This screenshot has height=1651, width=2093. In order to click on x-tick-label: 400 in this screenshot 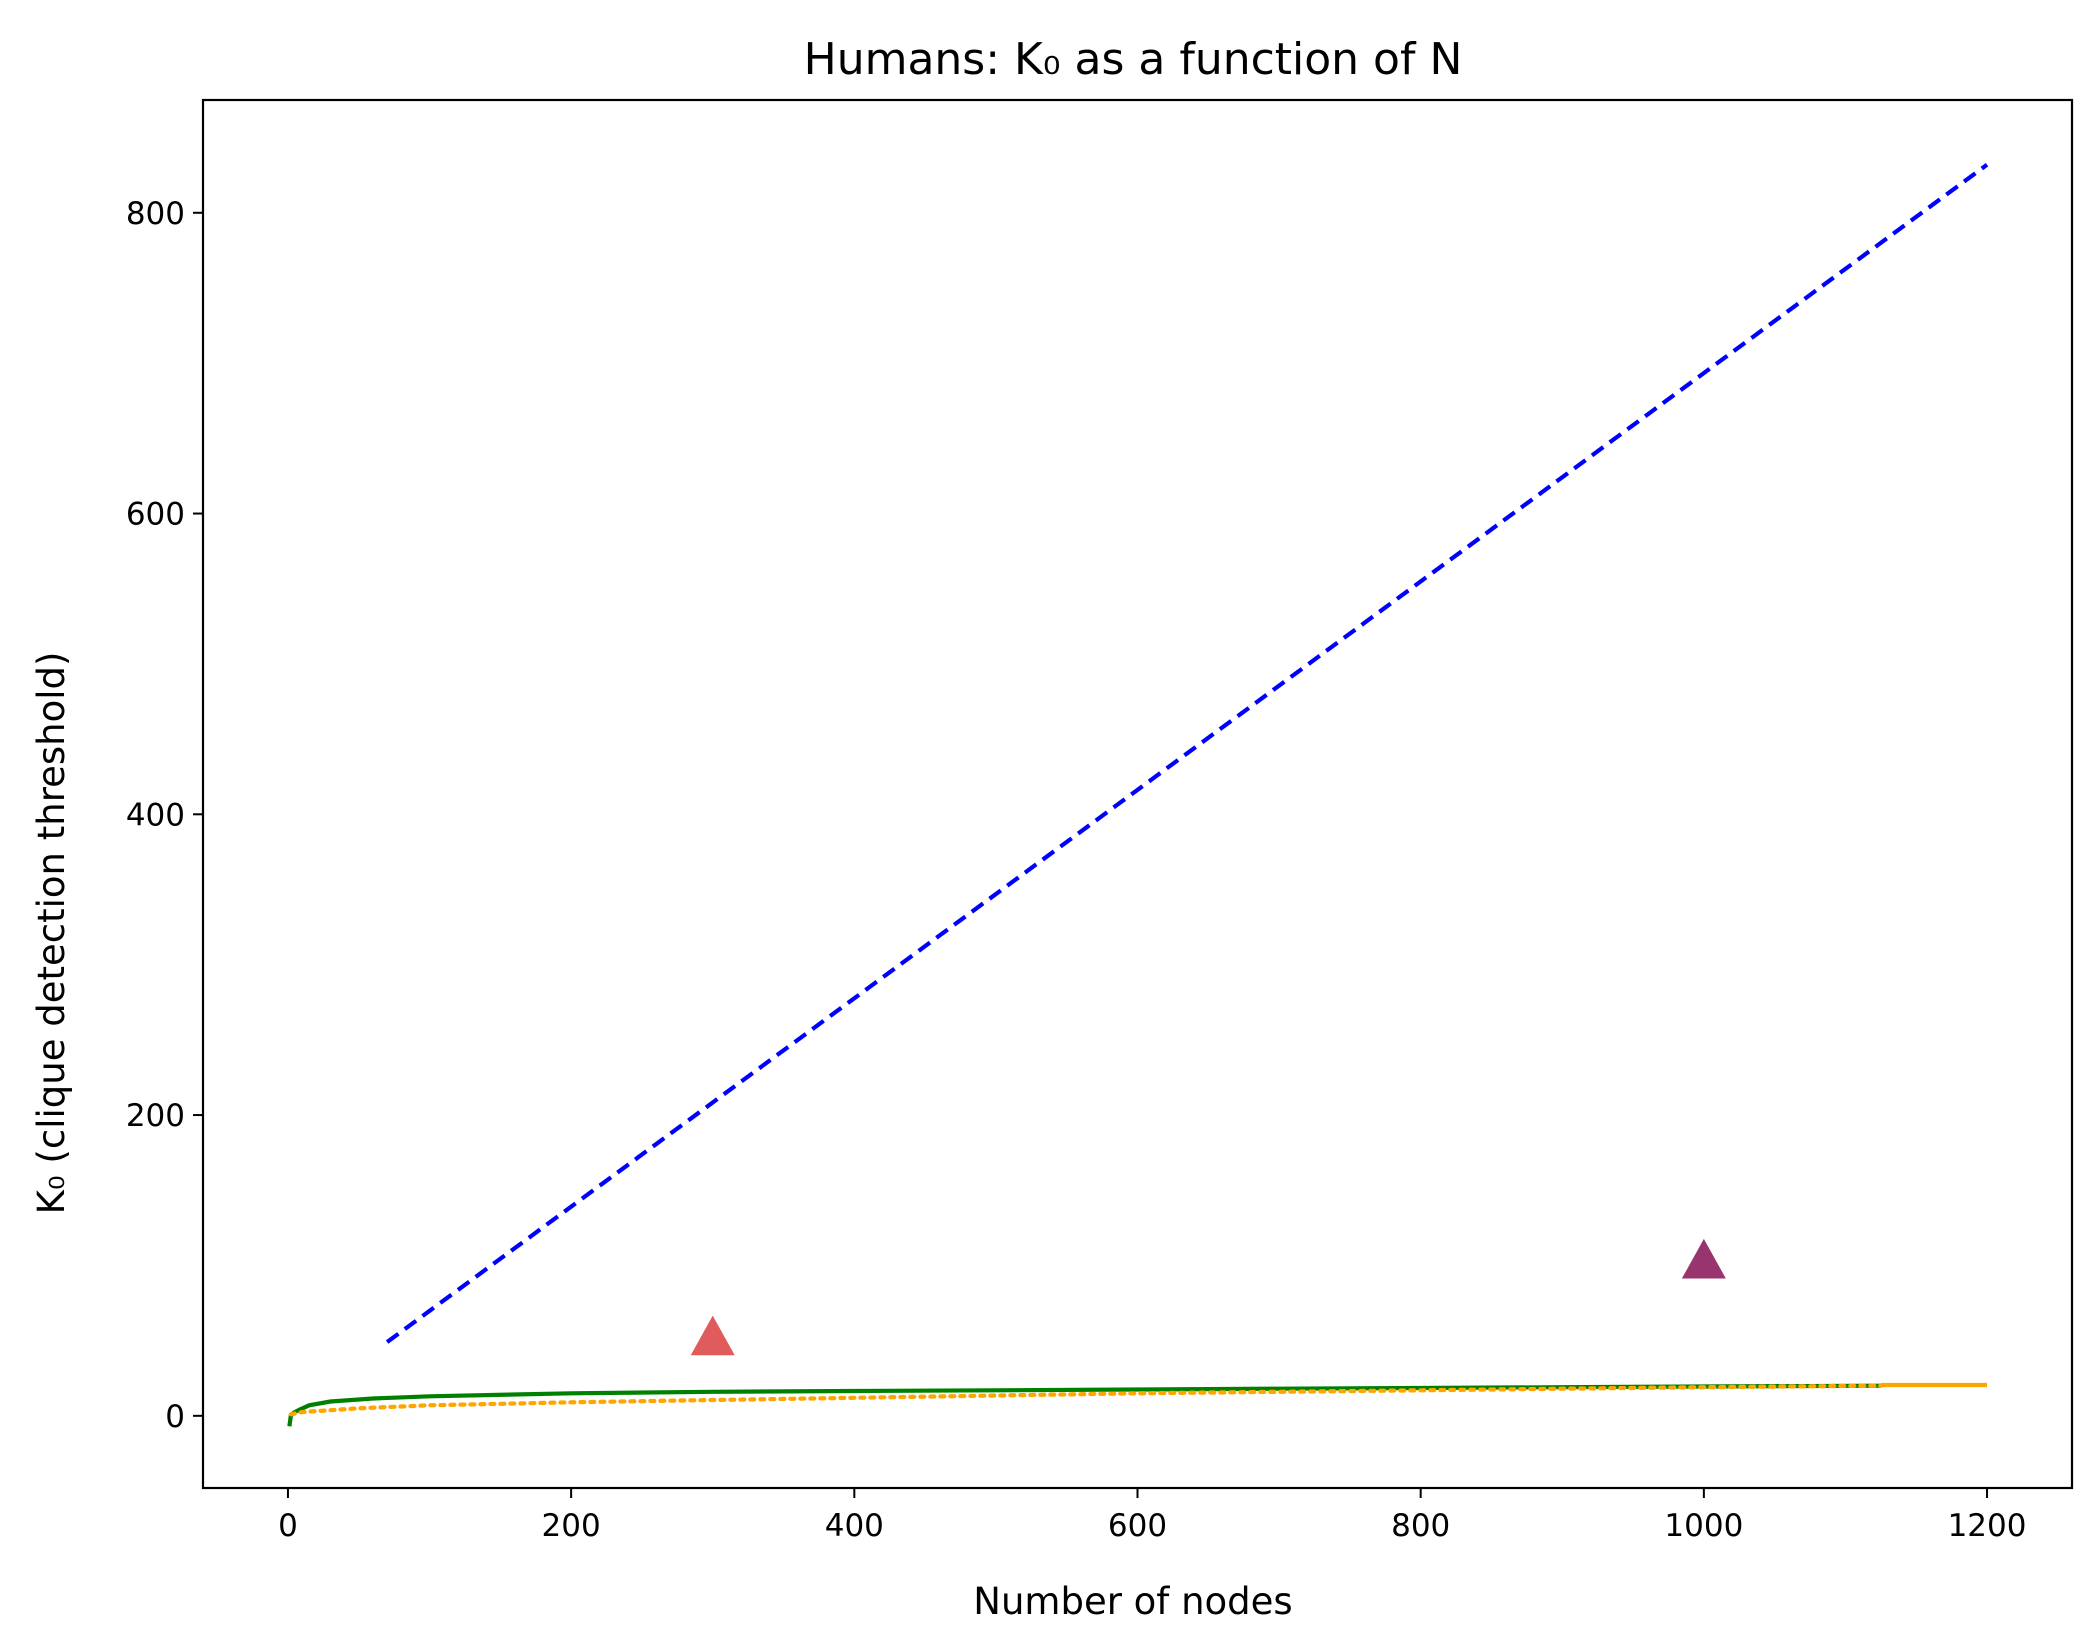, I will do `click(854, 1526)`.